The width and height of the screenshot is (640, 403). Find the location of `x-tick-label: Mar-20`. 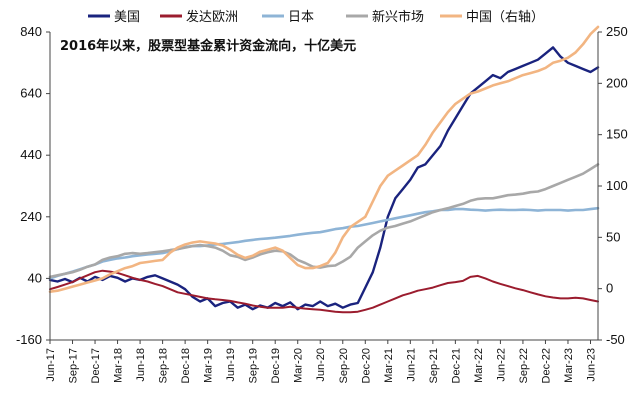

x-tick-label: Mar-20 is located at coordinates (299, 365).